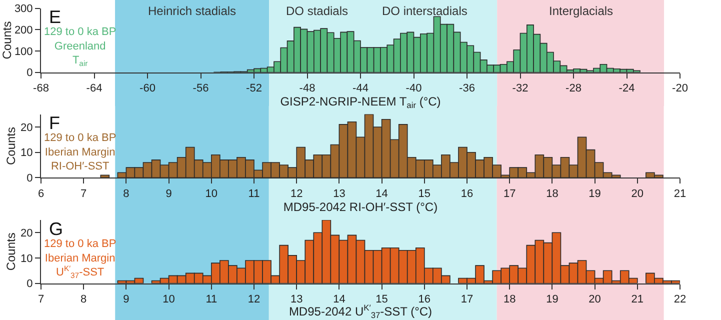 The height and width of the screenshot is (320, 721). What do you see at coordinates (317, 11) in the screenshot?
I see `annotation: DO stadials` at bounding box center [317, 11].